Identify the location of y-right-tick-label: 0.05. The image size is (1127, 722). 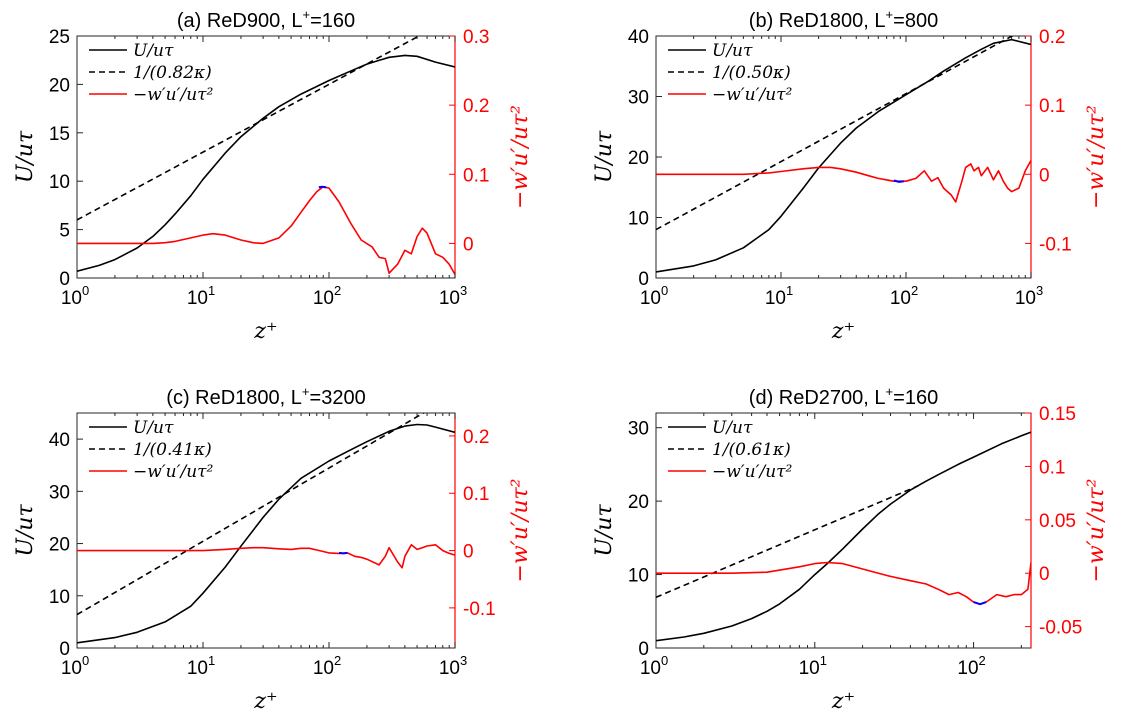
(1057, 521).